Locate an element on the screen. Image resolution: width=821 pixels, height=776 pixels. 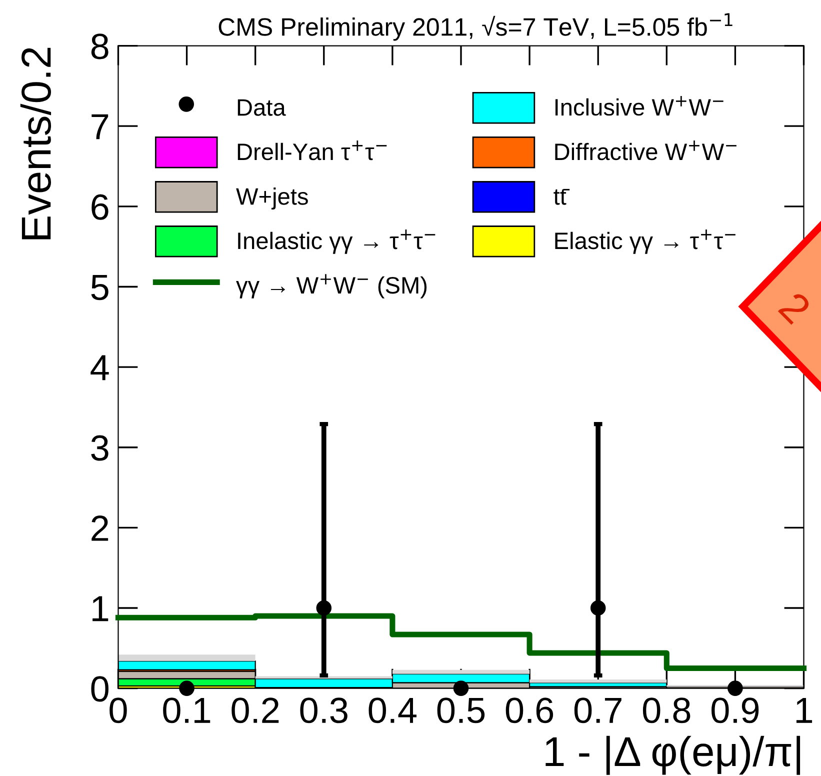
legend-label: Elastic γγ → τ$^{+}$τ$^{−}$ is located at coordinates (645, 242).